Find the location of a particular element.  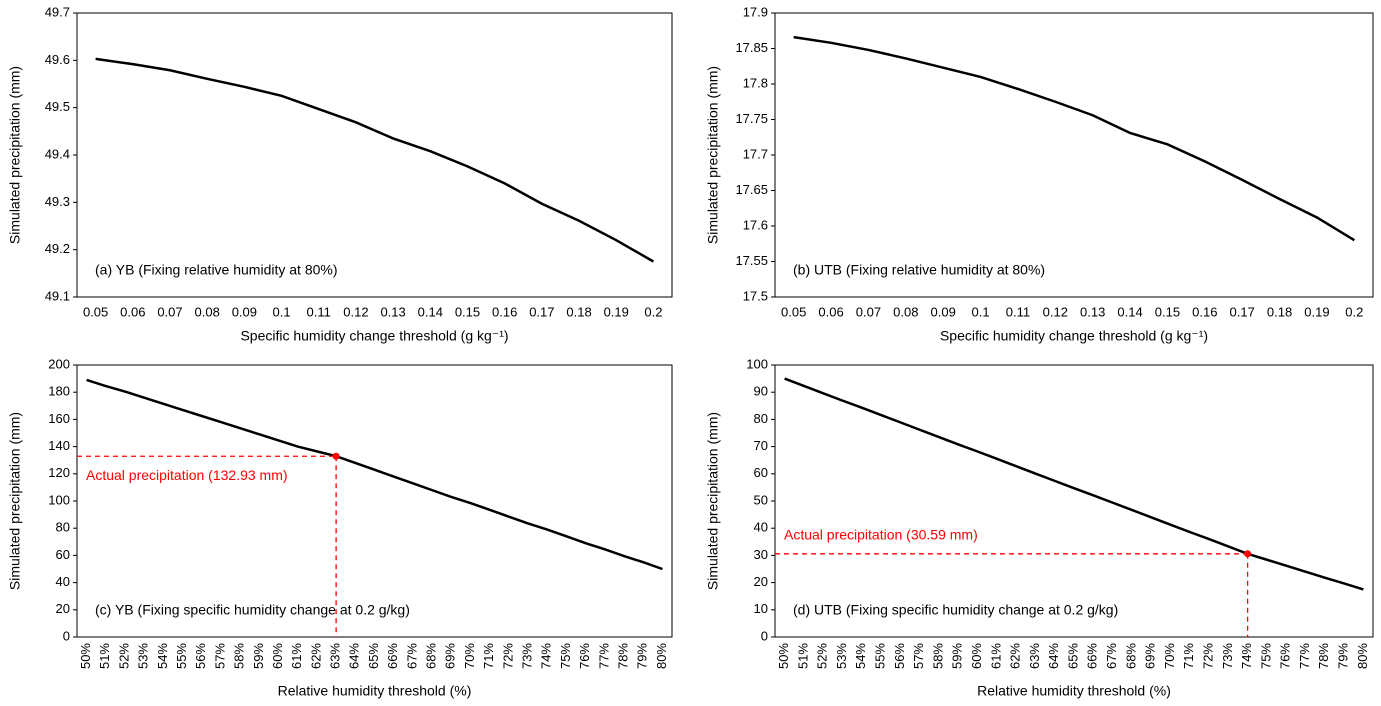

y-tick-label: 49.4 is located at coordinates (57, 153).